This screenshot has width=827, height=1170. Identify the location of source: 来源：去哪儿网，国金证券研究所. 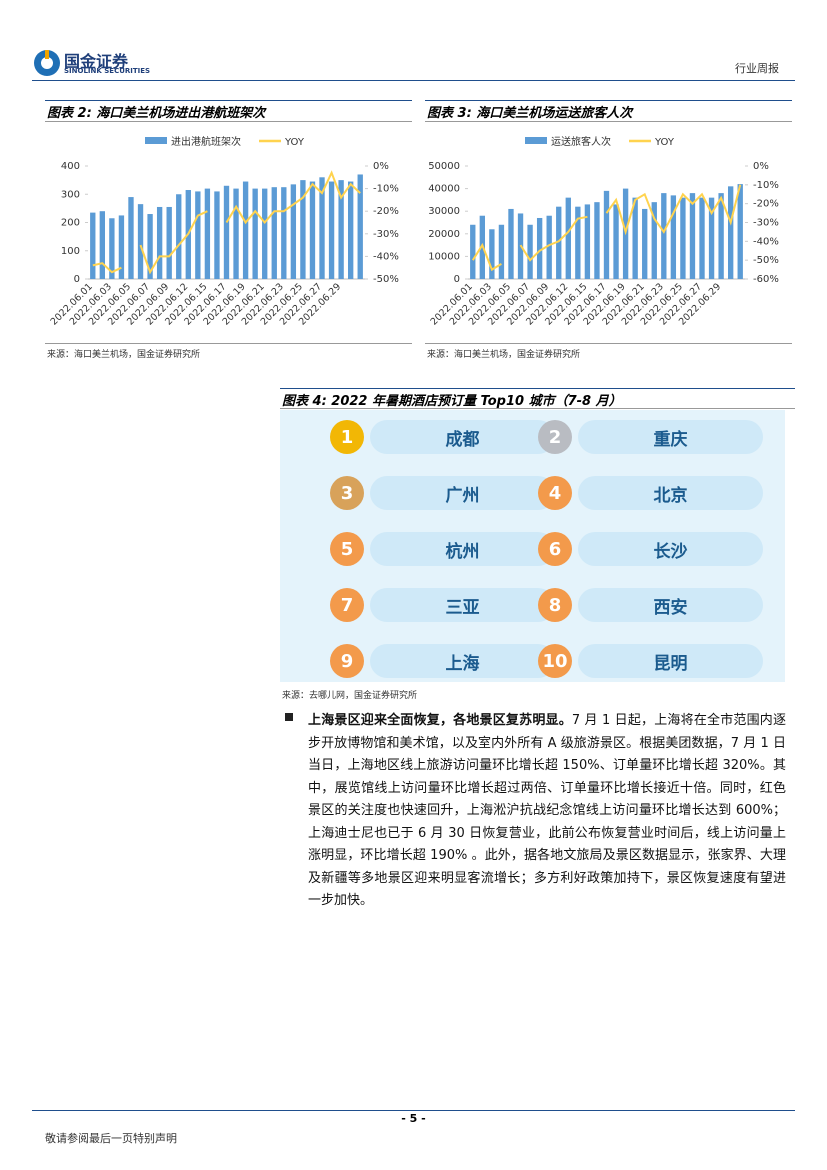
(350, 696).